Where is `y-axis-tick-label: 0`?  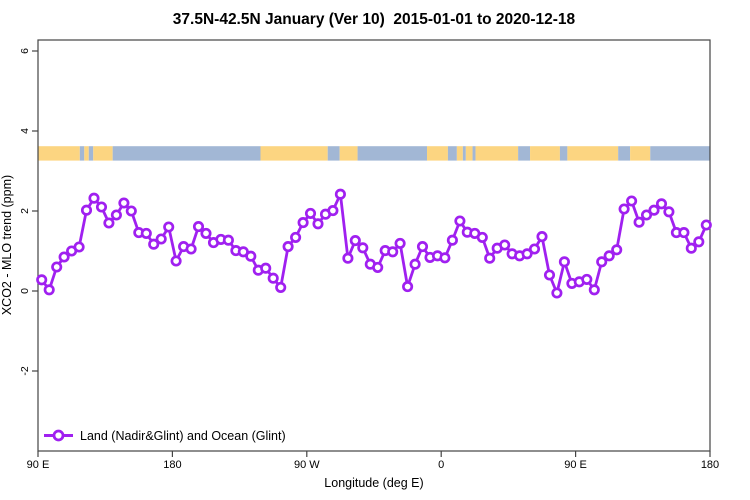 y-axis-tick-label: 0 is located at coordinates (25, 291).